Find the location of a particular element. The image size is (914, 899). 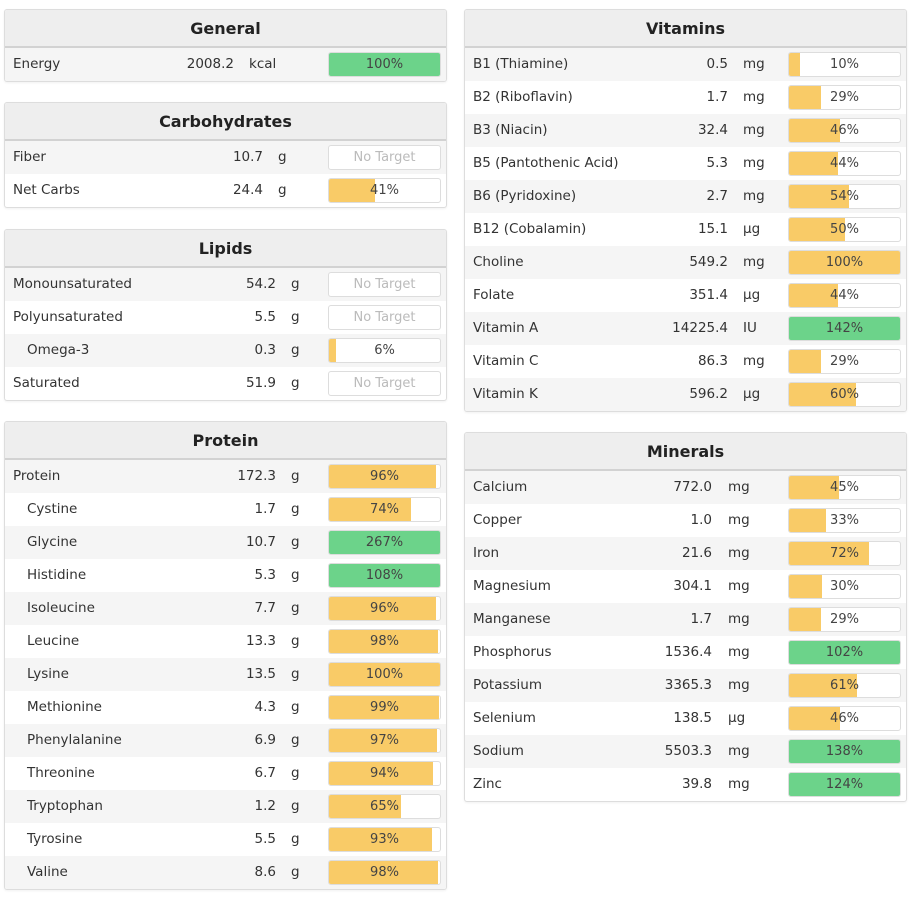

target-progress-bar: 74% is located at coordinates (384, 509).